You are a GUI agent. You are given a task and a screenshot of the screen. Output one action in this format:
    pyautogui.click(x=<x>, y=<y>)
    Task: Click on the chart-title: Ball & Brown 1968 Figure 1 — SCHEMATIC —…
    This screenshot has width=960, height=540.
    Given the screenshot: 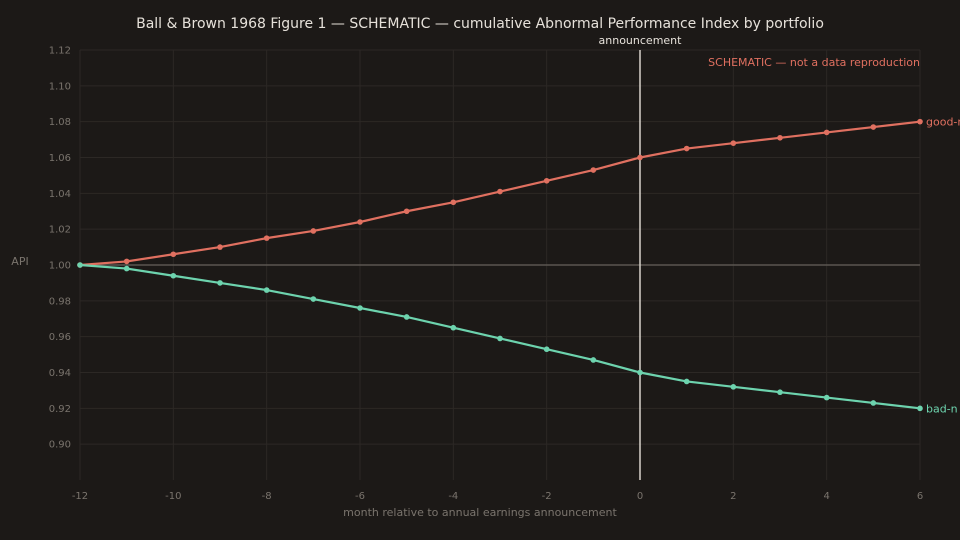 What is the action you would take?
    pyautogui.click(x=480, y=24)
    